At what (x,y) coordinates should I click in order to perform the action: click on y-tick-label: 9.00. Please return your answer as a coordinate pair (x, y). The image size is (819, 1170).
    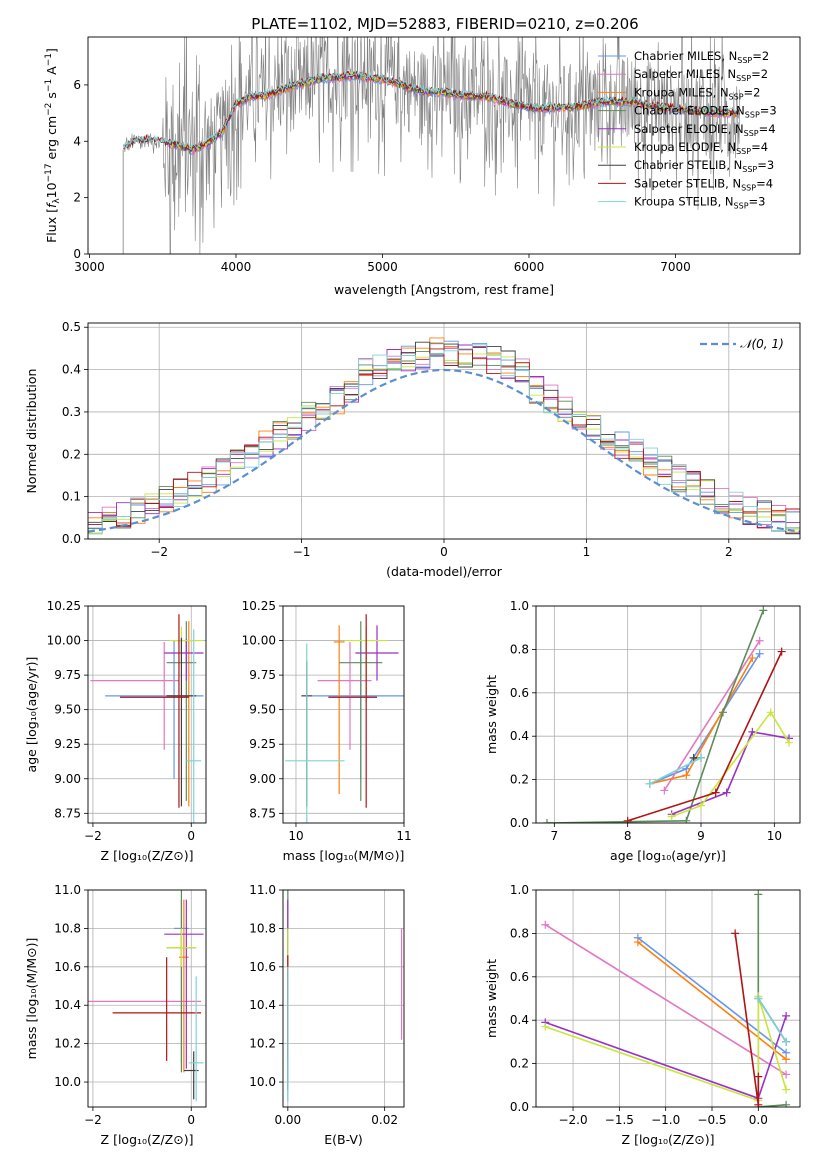
    Looking at the image, I should click on (67, 779).